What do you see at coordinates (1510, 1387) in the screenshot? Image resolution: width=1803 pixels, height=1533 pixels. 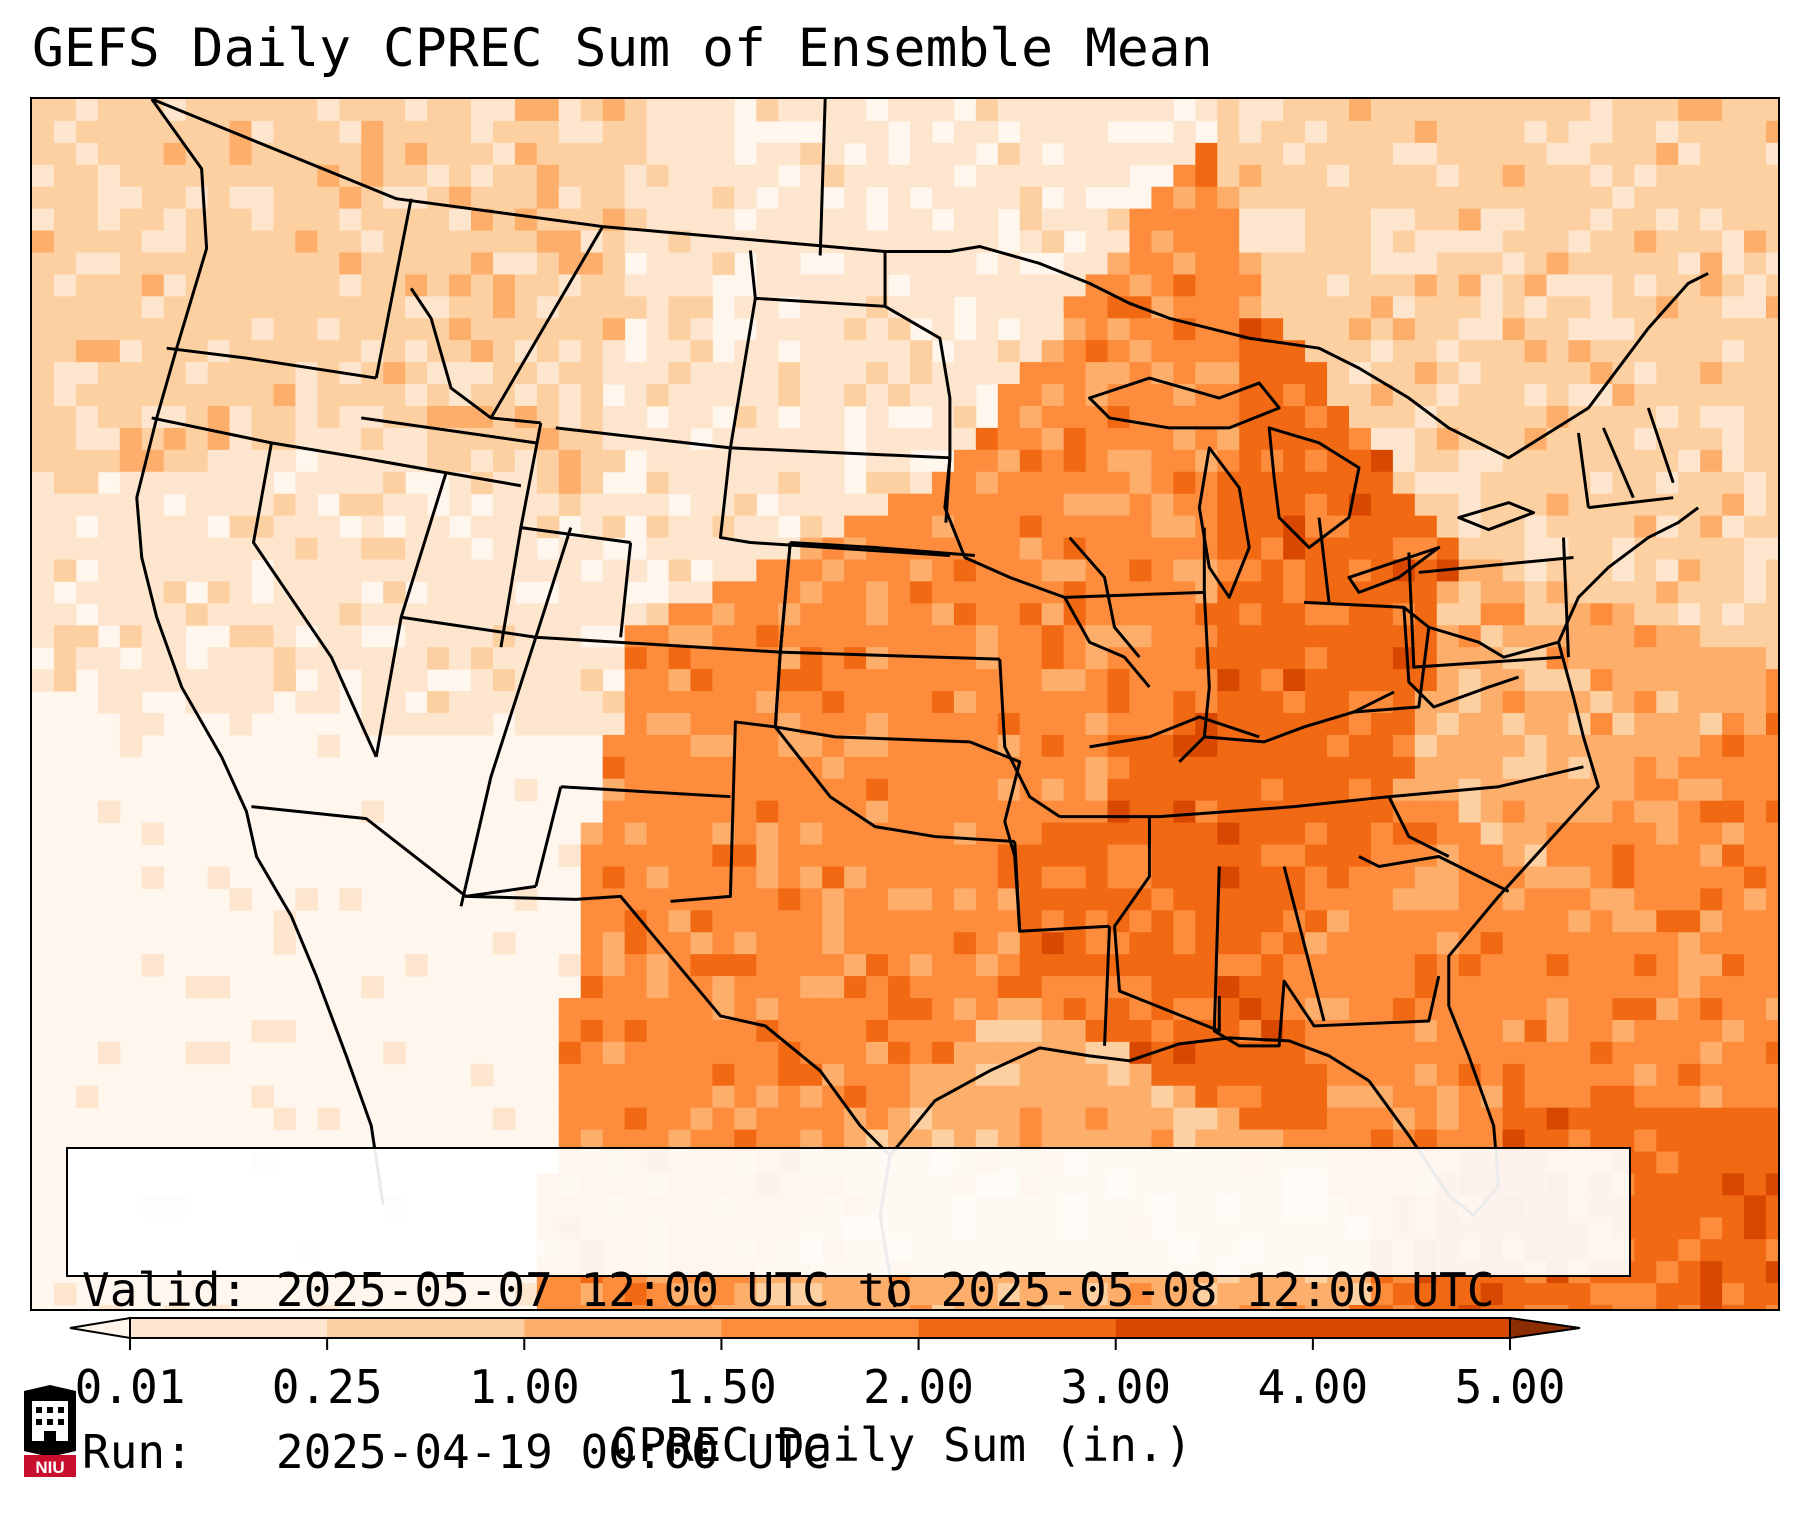 I see `colorbar-tick-label: 5.00` at bounding box center [1510, 1387].